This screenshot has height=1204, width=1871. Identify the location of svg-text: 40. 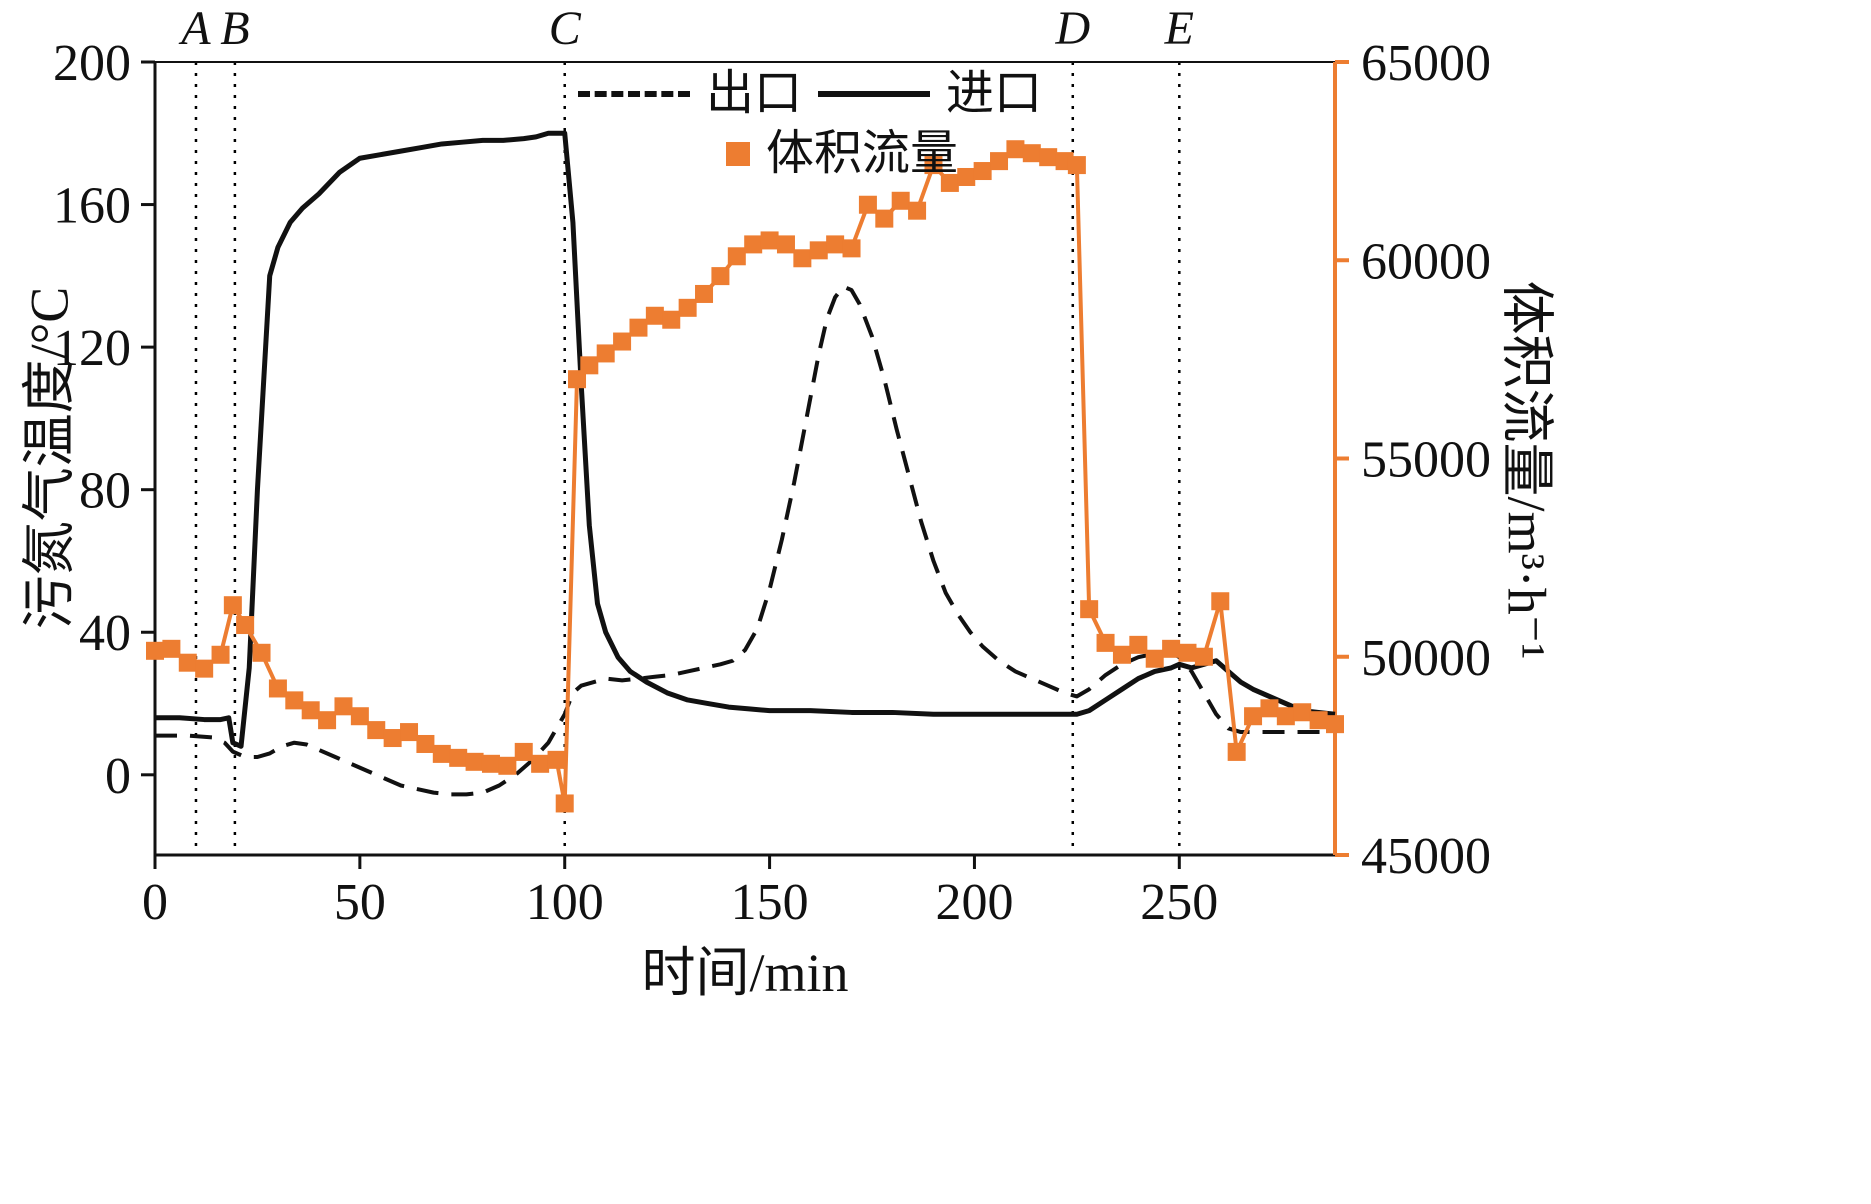
(105, 633).